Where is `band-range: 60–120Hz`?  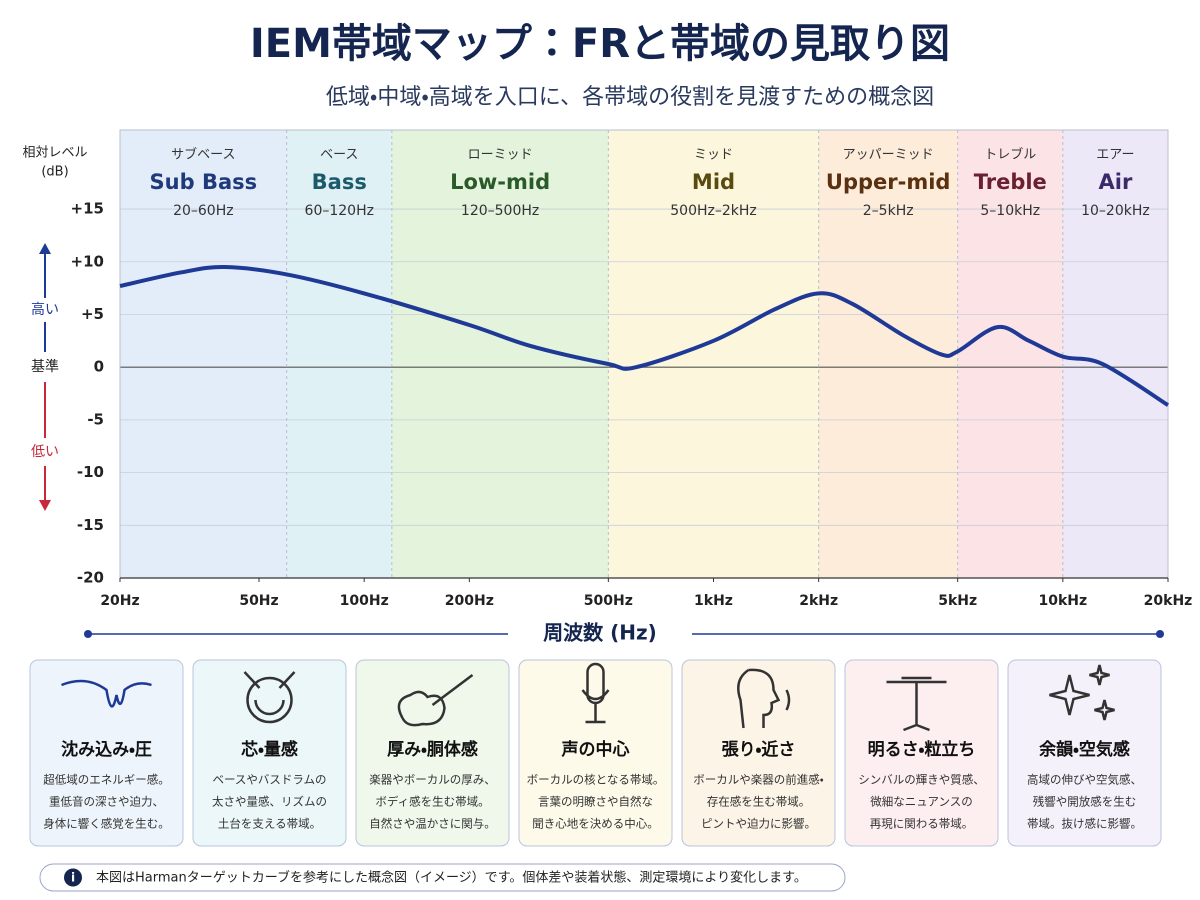
band-range: 60–120Hz is located at coordinates (339, 211).